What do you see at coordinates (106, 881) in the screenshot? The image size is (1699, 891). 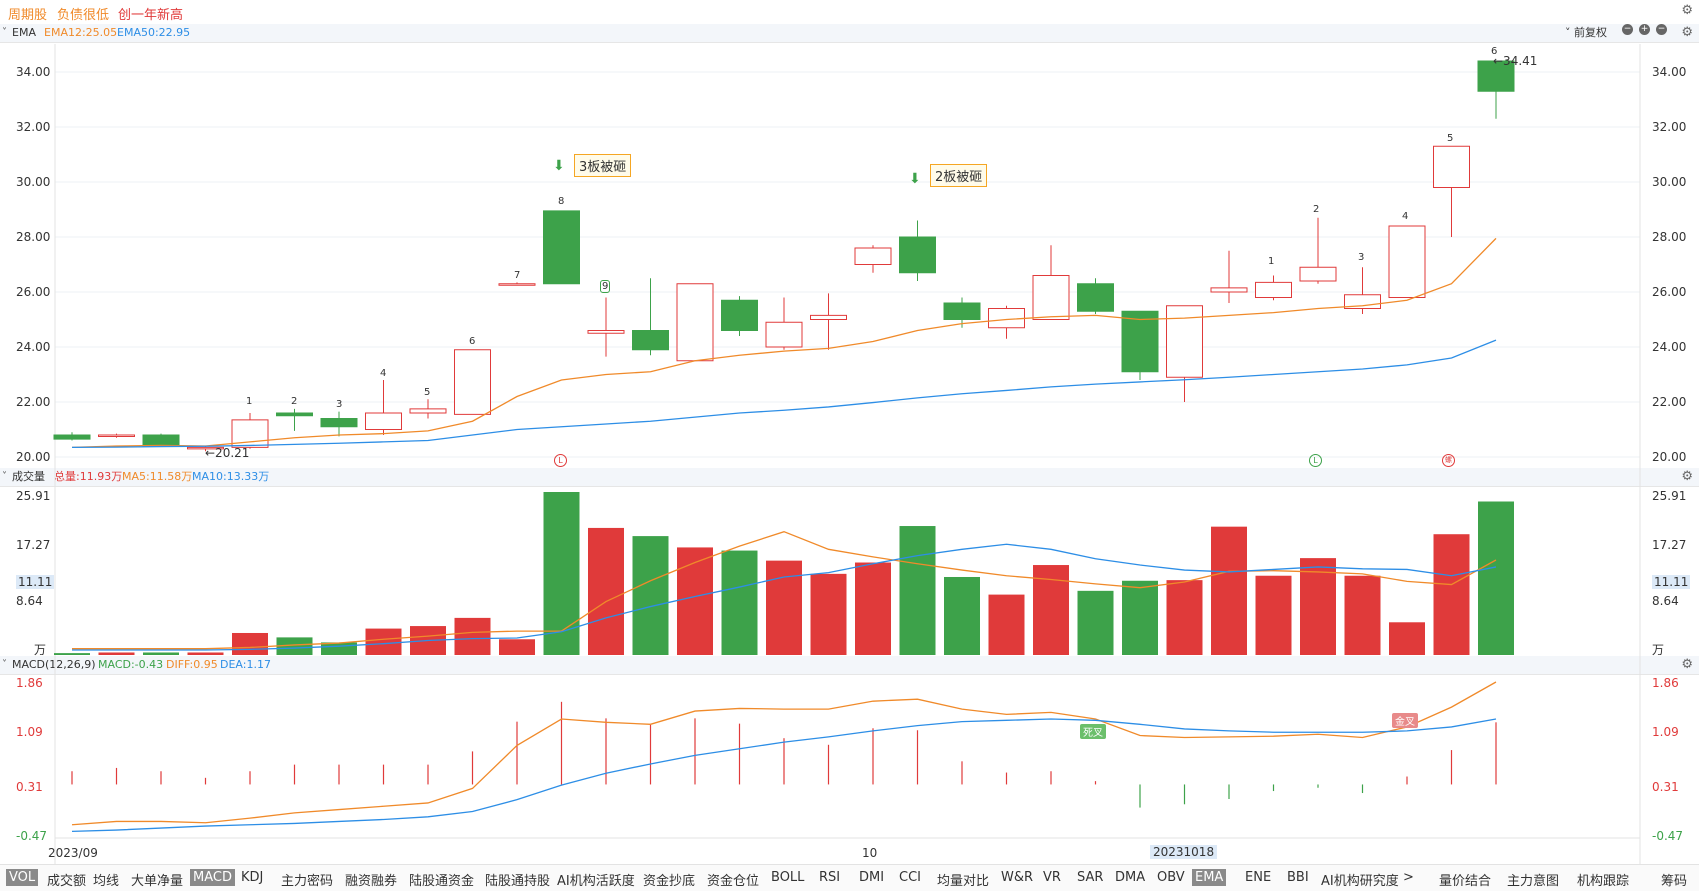 I see `tab-ma: 均线` at bounding box center [106, 881].